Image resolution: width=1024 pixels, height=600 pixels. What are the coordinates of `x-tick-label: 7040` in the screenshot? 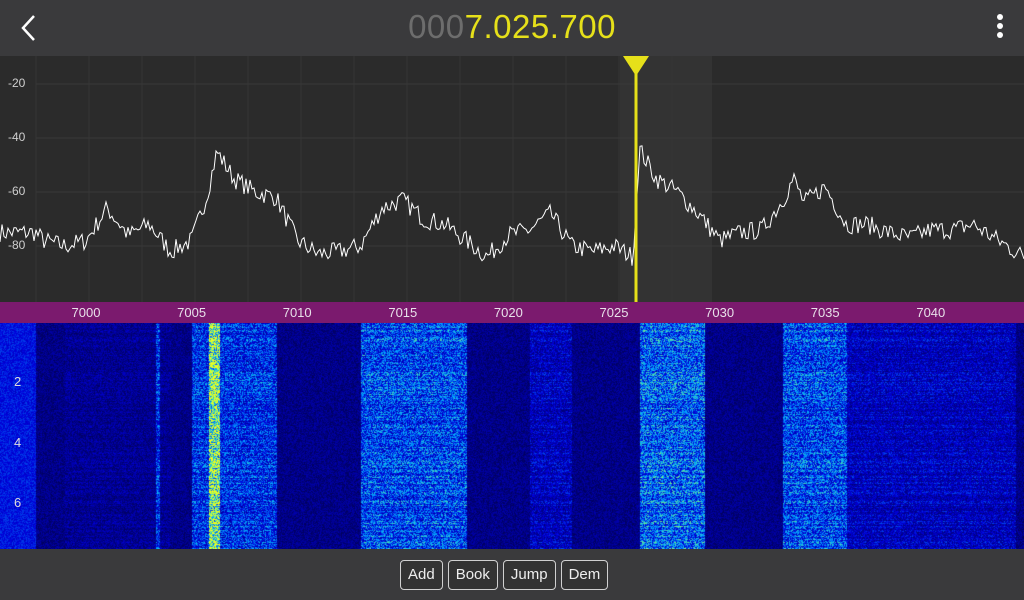 It's located at (931, 312).